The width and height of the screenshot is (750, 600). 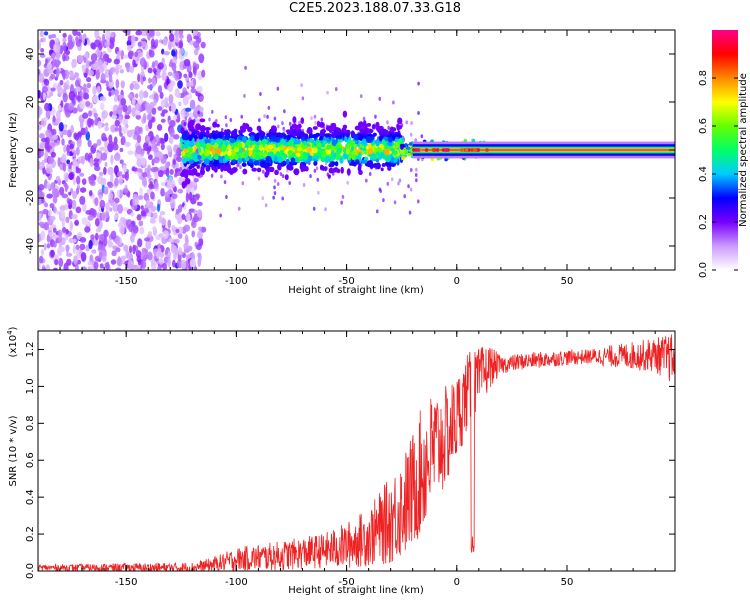 What do you see at coordinates (236, 281) in the screenshot?
I see `spectrogram-x-tick-label: -100` at bounding box center [236, 281].